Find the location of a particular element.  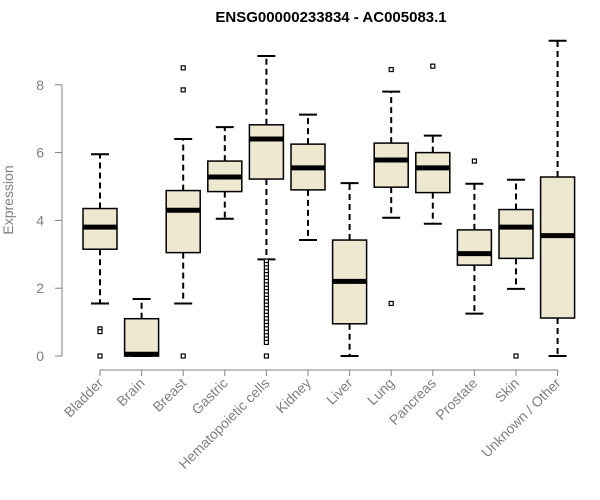

x-tick-label: Liver is located at coordinates (339, 391).